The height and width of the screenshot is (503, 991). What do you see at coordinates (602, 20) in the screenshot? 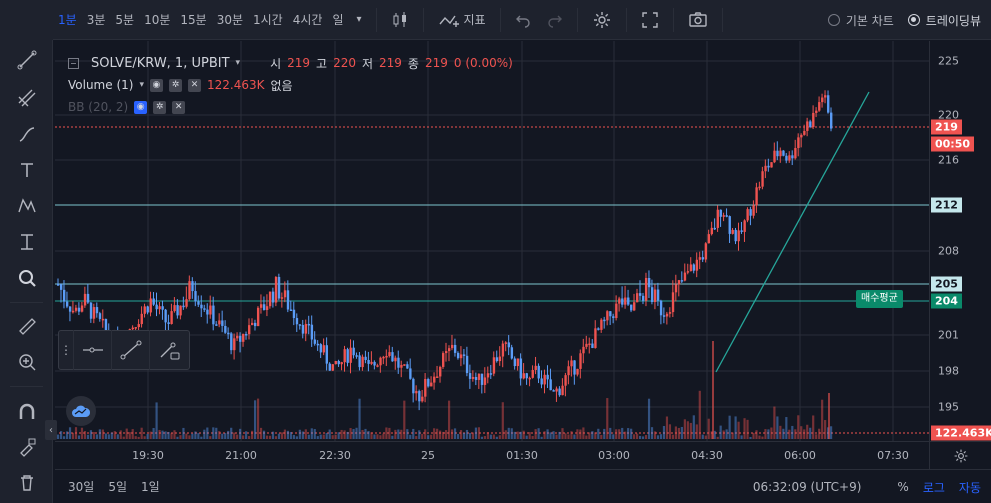
I see `settings-button` at bounding box center [602, 20].